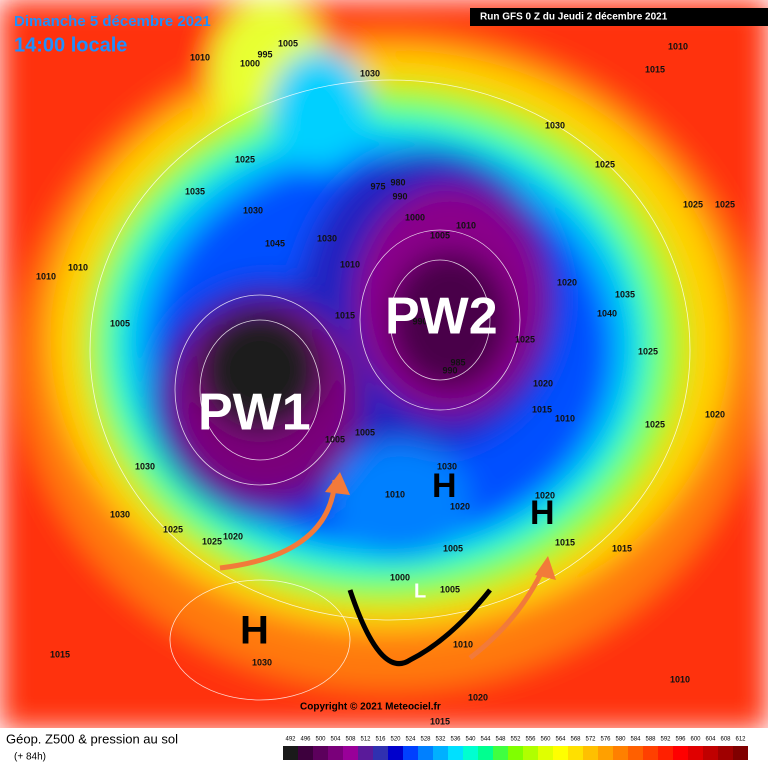  I want to click on isobar-label: 1035, so click(195, 191).